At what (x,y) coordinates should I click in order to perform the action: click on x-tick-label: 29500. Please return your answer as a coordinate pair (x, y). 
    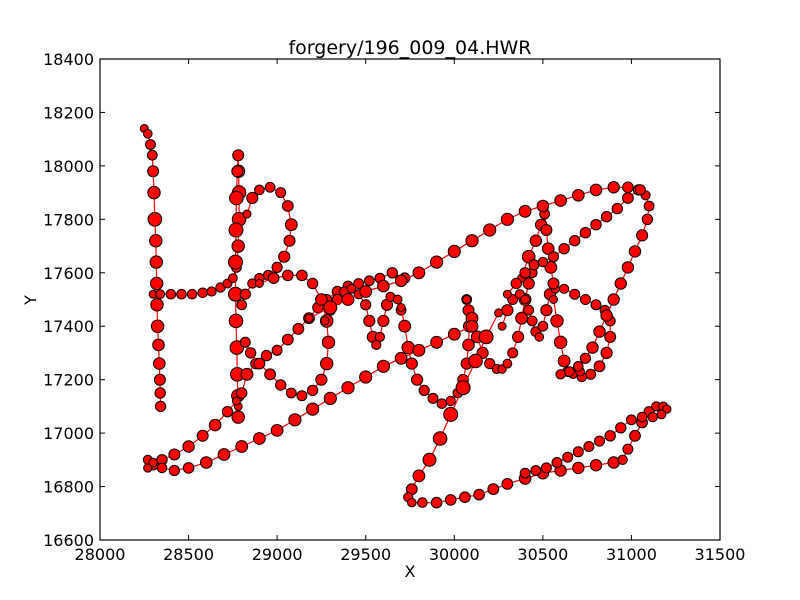
    Looking at the image, I should click on (365, 554).